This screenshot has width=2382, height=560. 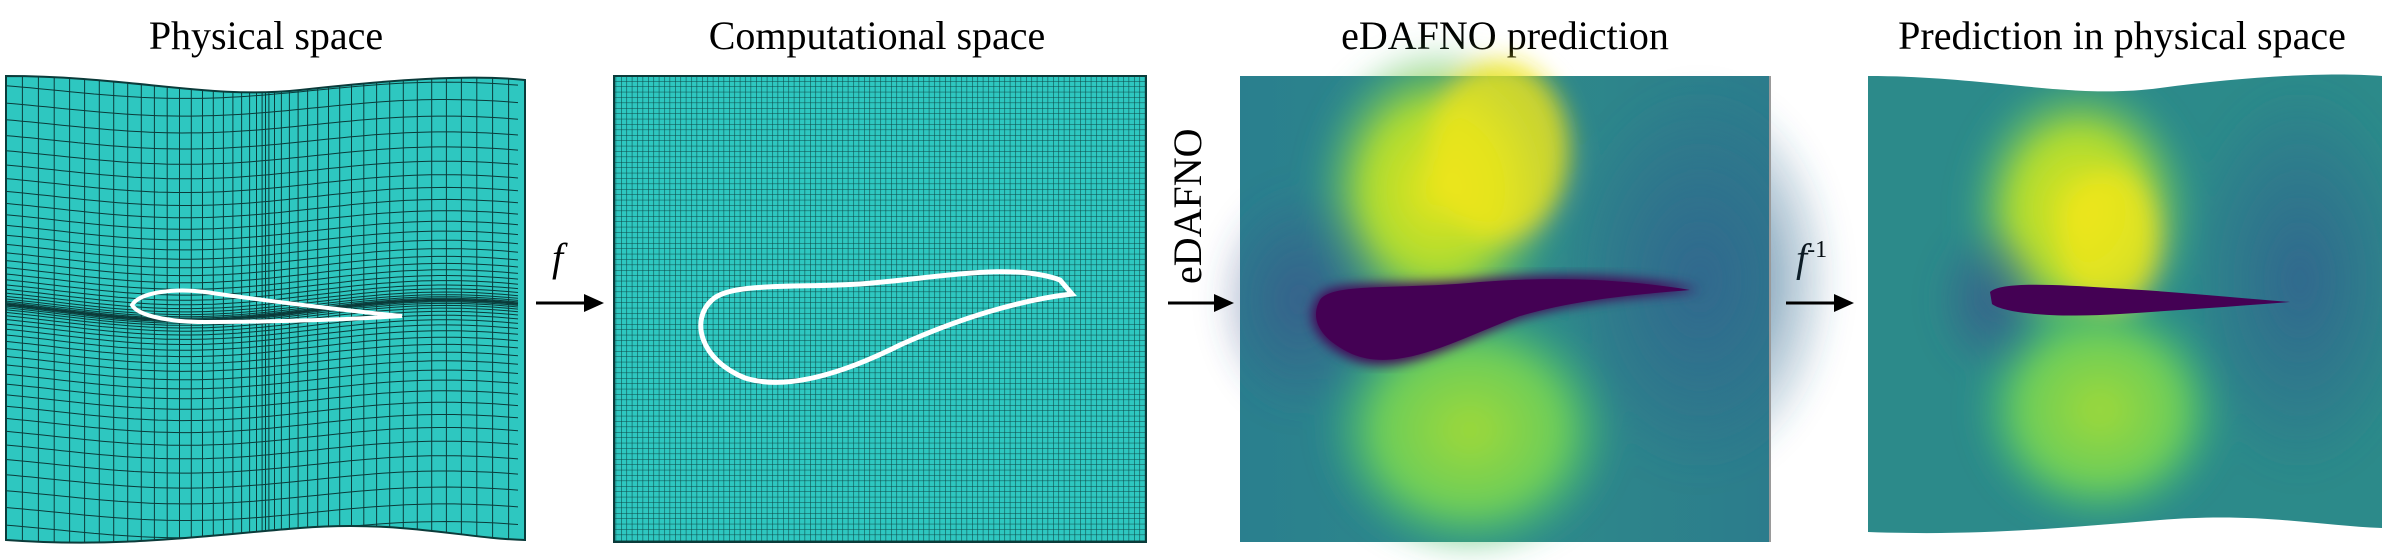 I want to click on airfoil-outline-computational, so click(x=887, y=327).